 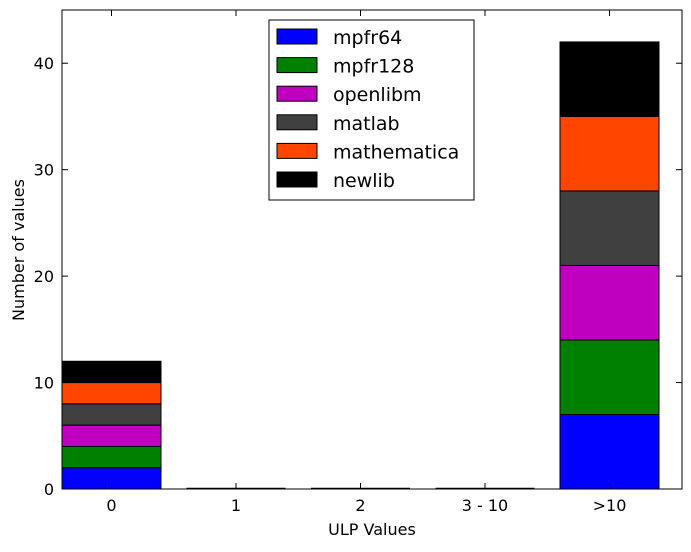 I want to click on x-tick-label: >10, so click(x=610, y=505).